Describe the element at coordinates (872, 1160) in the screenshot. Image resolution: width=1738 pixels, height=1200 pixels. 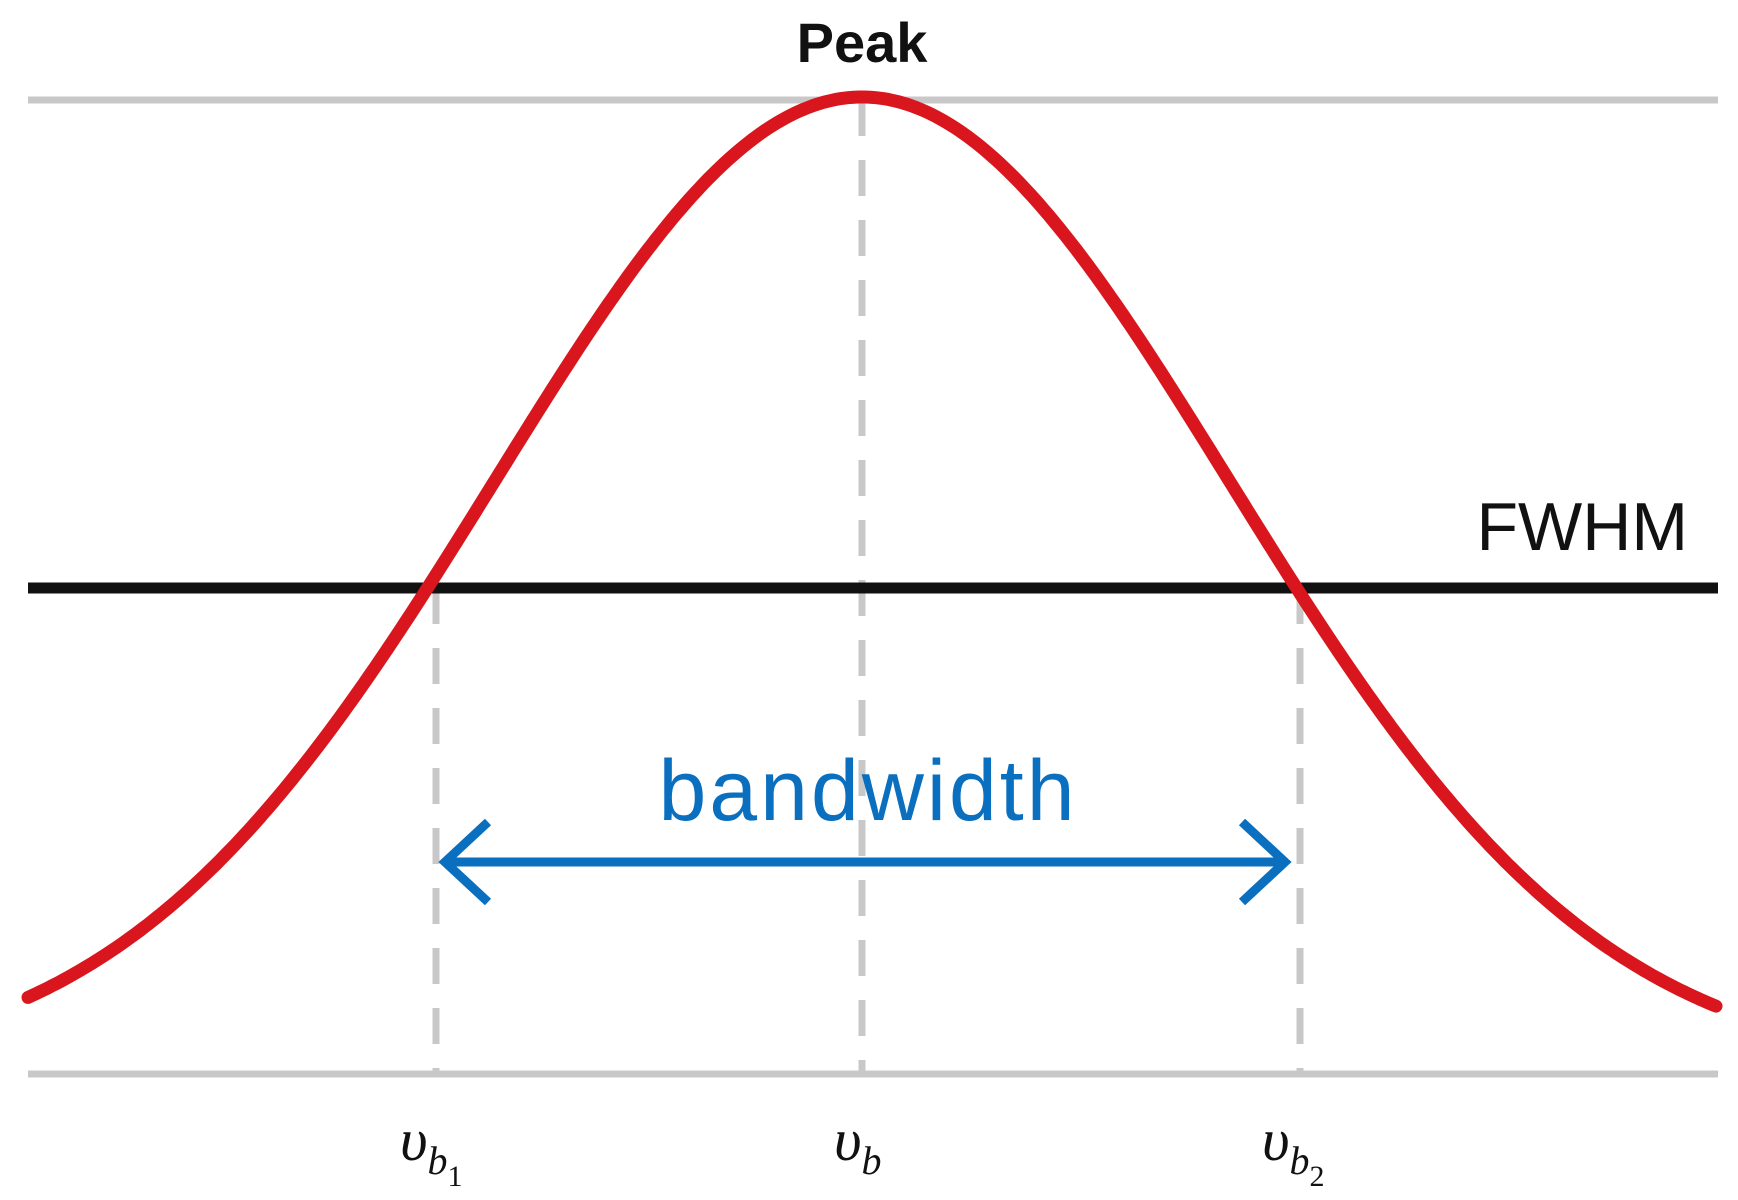
I see `center-subscript: b` at that location.